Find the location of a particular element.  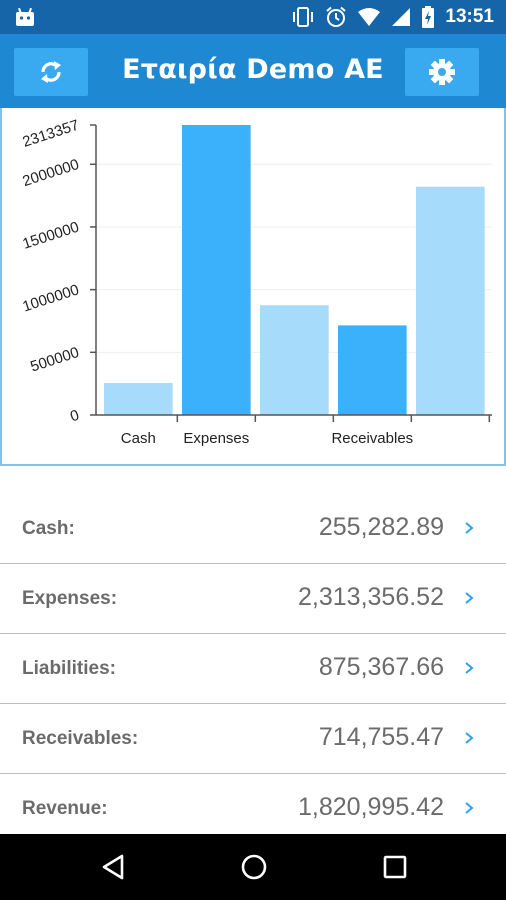

app-bar: Εταιρία Demo AE is located at coordinates (253, 71).